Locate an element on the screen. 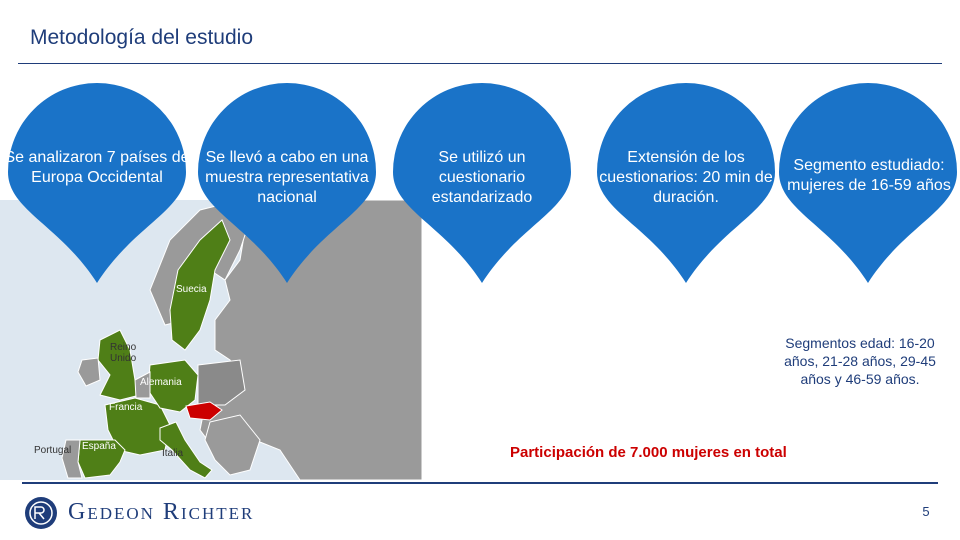  brand-name: Gedeon Richter is located at coordinates (161, 512).